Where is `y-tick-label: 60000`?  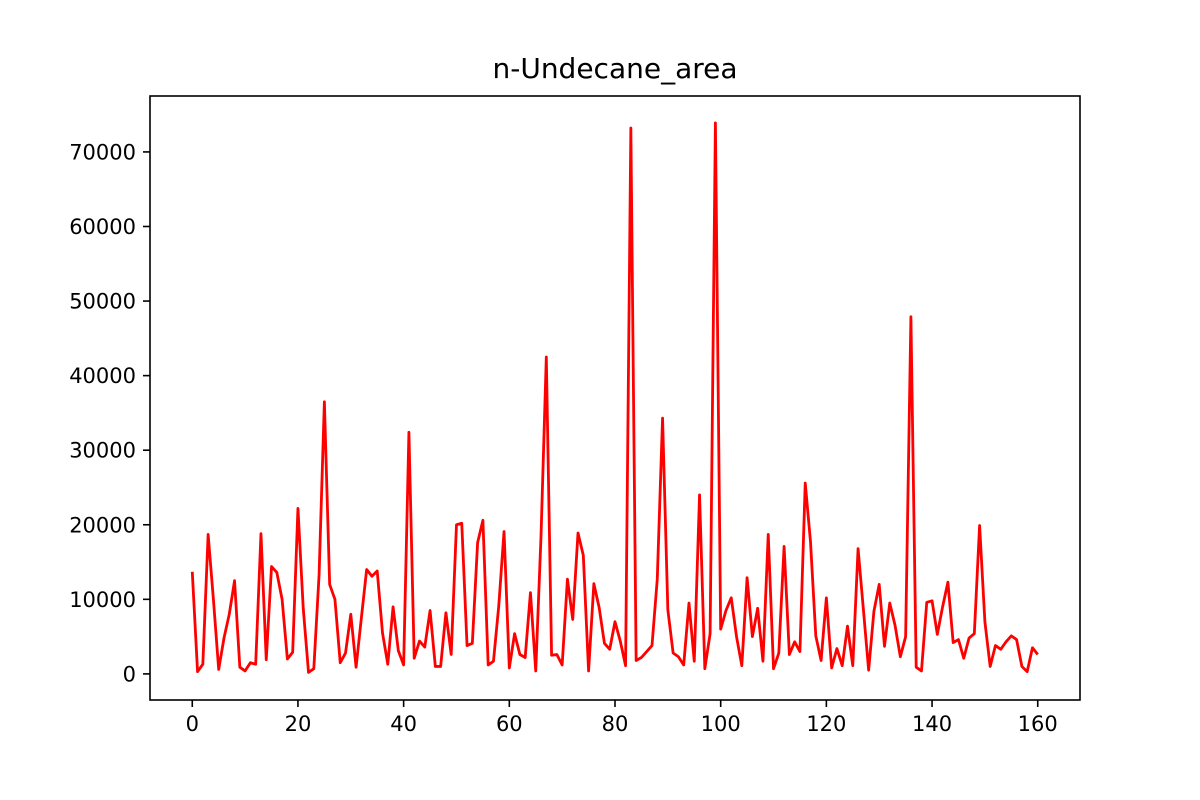
y-tick-label: 60000 is located at coordinates (102, 227).